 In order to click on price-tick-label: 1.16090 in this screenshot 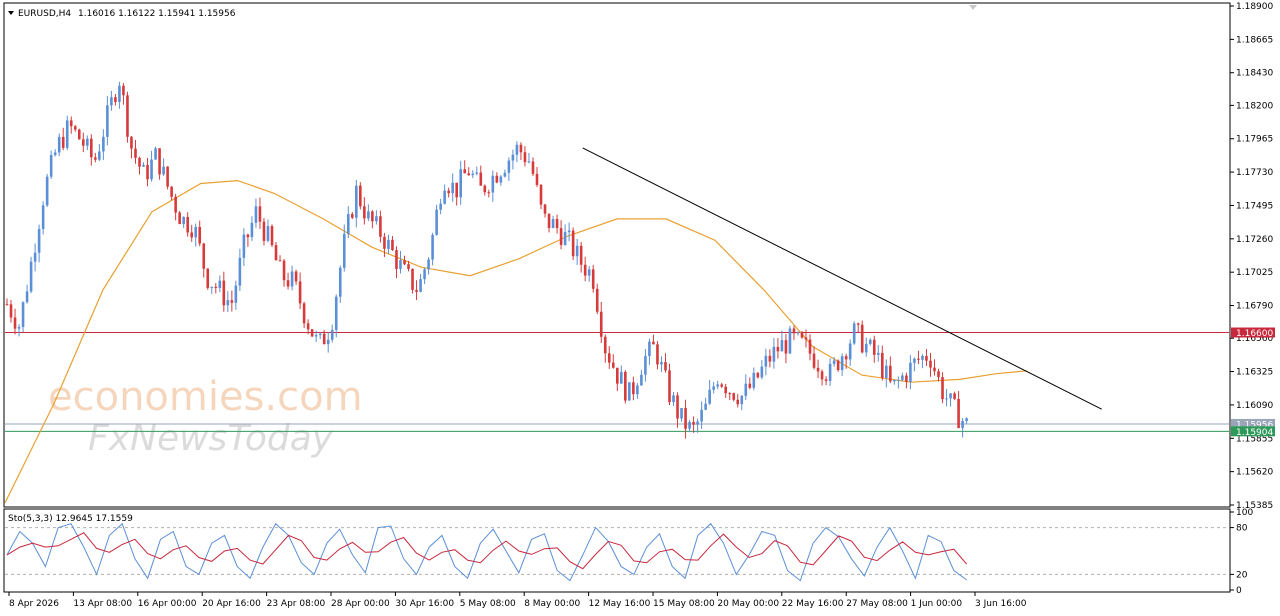, I will do `click(1254, 406)`.